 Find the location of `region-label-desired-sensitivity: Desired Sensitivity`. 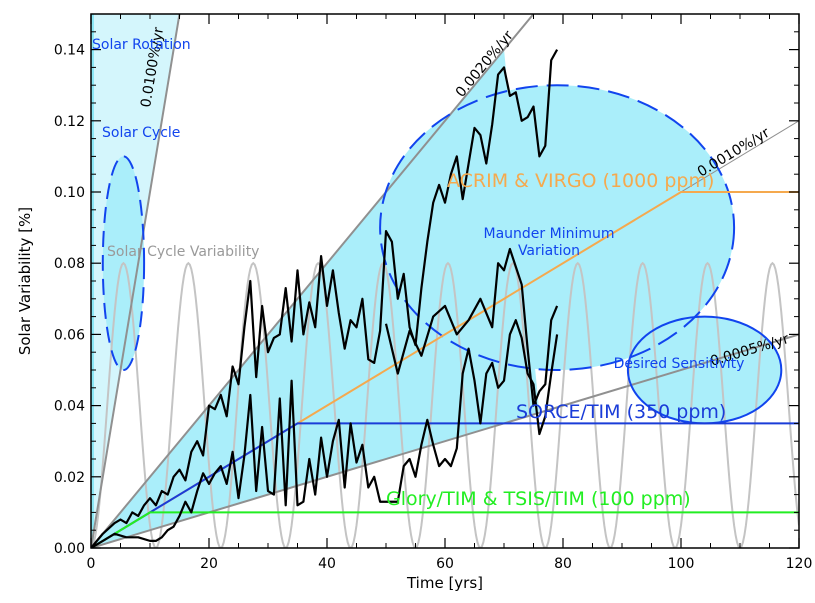

region-label-desired-sensitivity: Desired Sensitivity is located at coordinates (679, 364).